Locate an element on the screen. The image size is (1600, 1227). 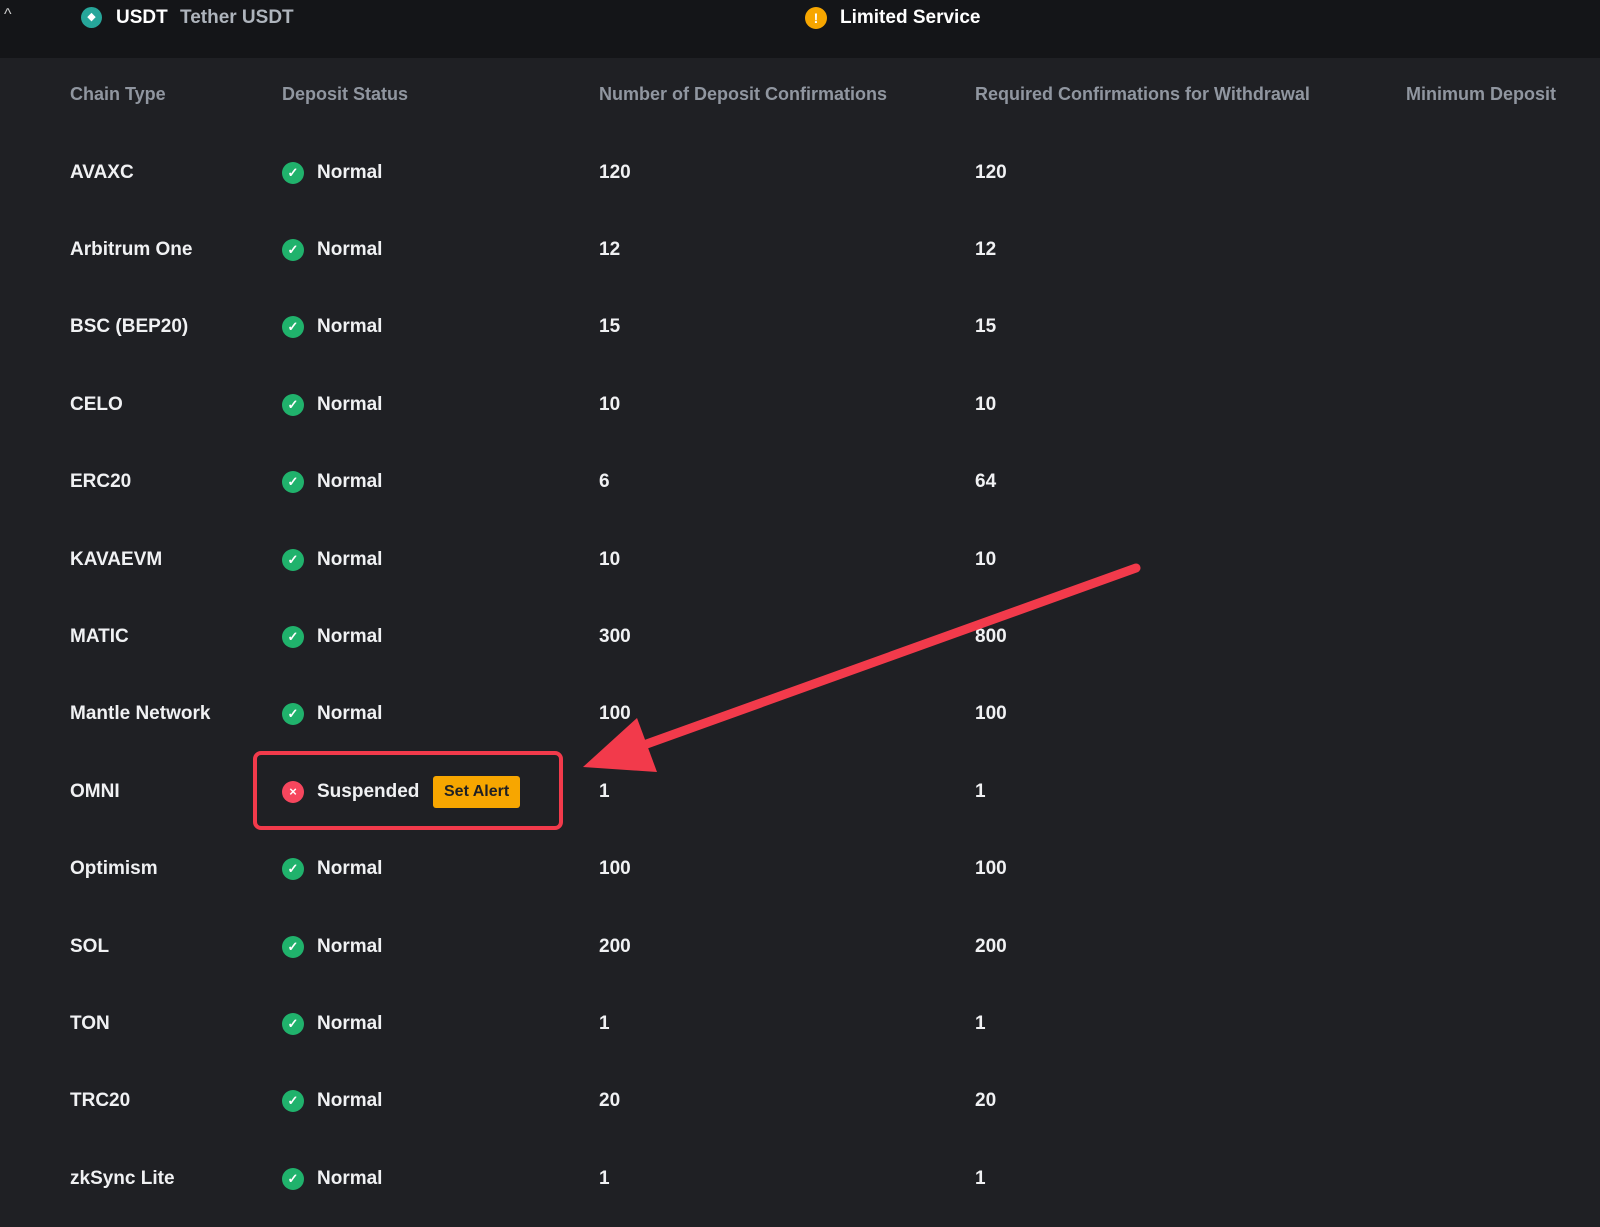
chain-type: SOL is located at coordinates (90, 946).